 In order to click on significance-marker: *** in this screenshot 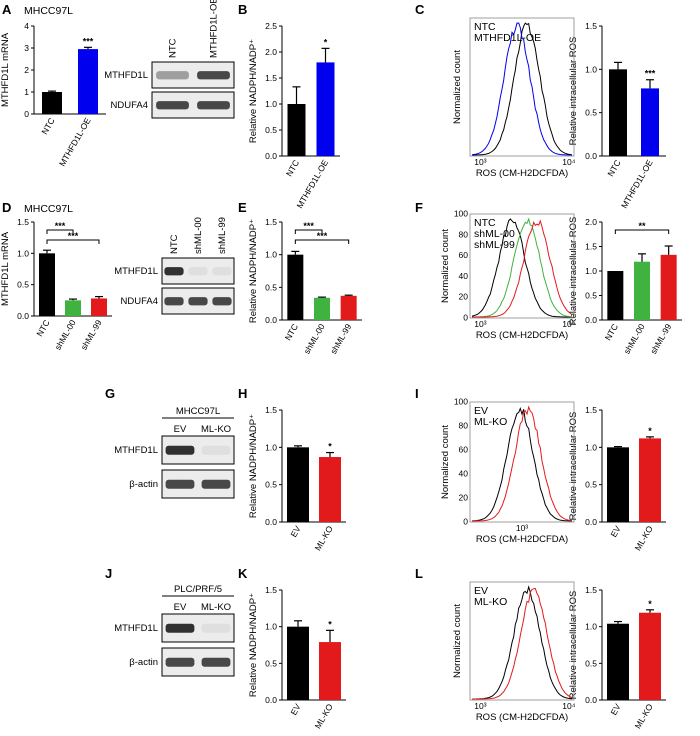, I will do `click(308, 226)`.